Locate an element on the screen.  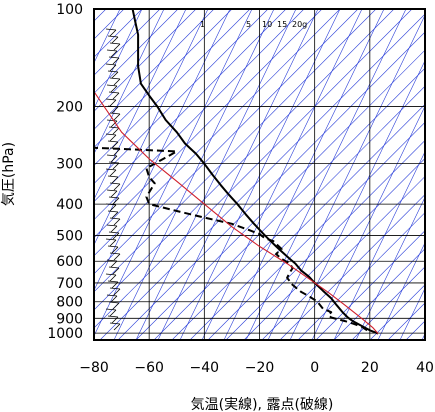
x-axis-label: 気温(実線), 露点(破線) is located at coordinates (262, 404).